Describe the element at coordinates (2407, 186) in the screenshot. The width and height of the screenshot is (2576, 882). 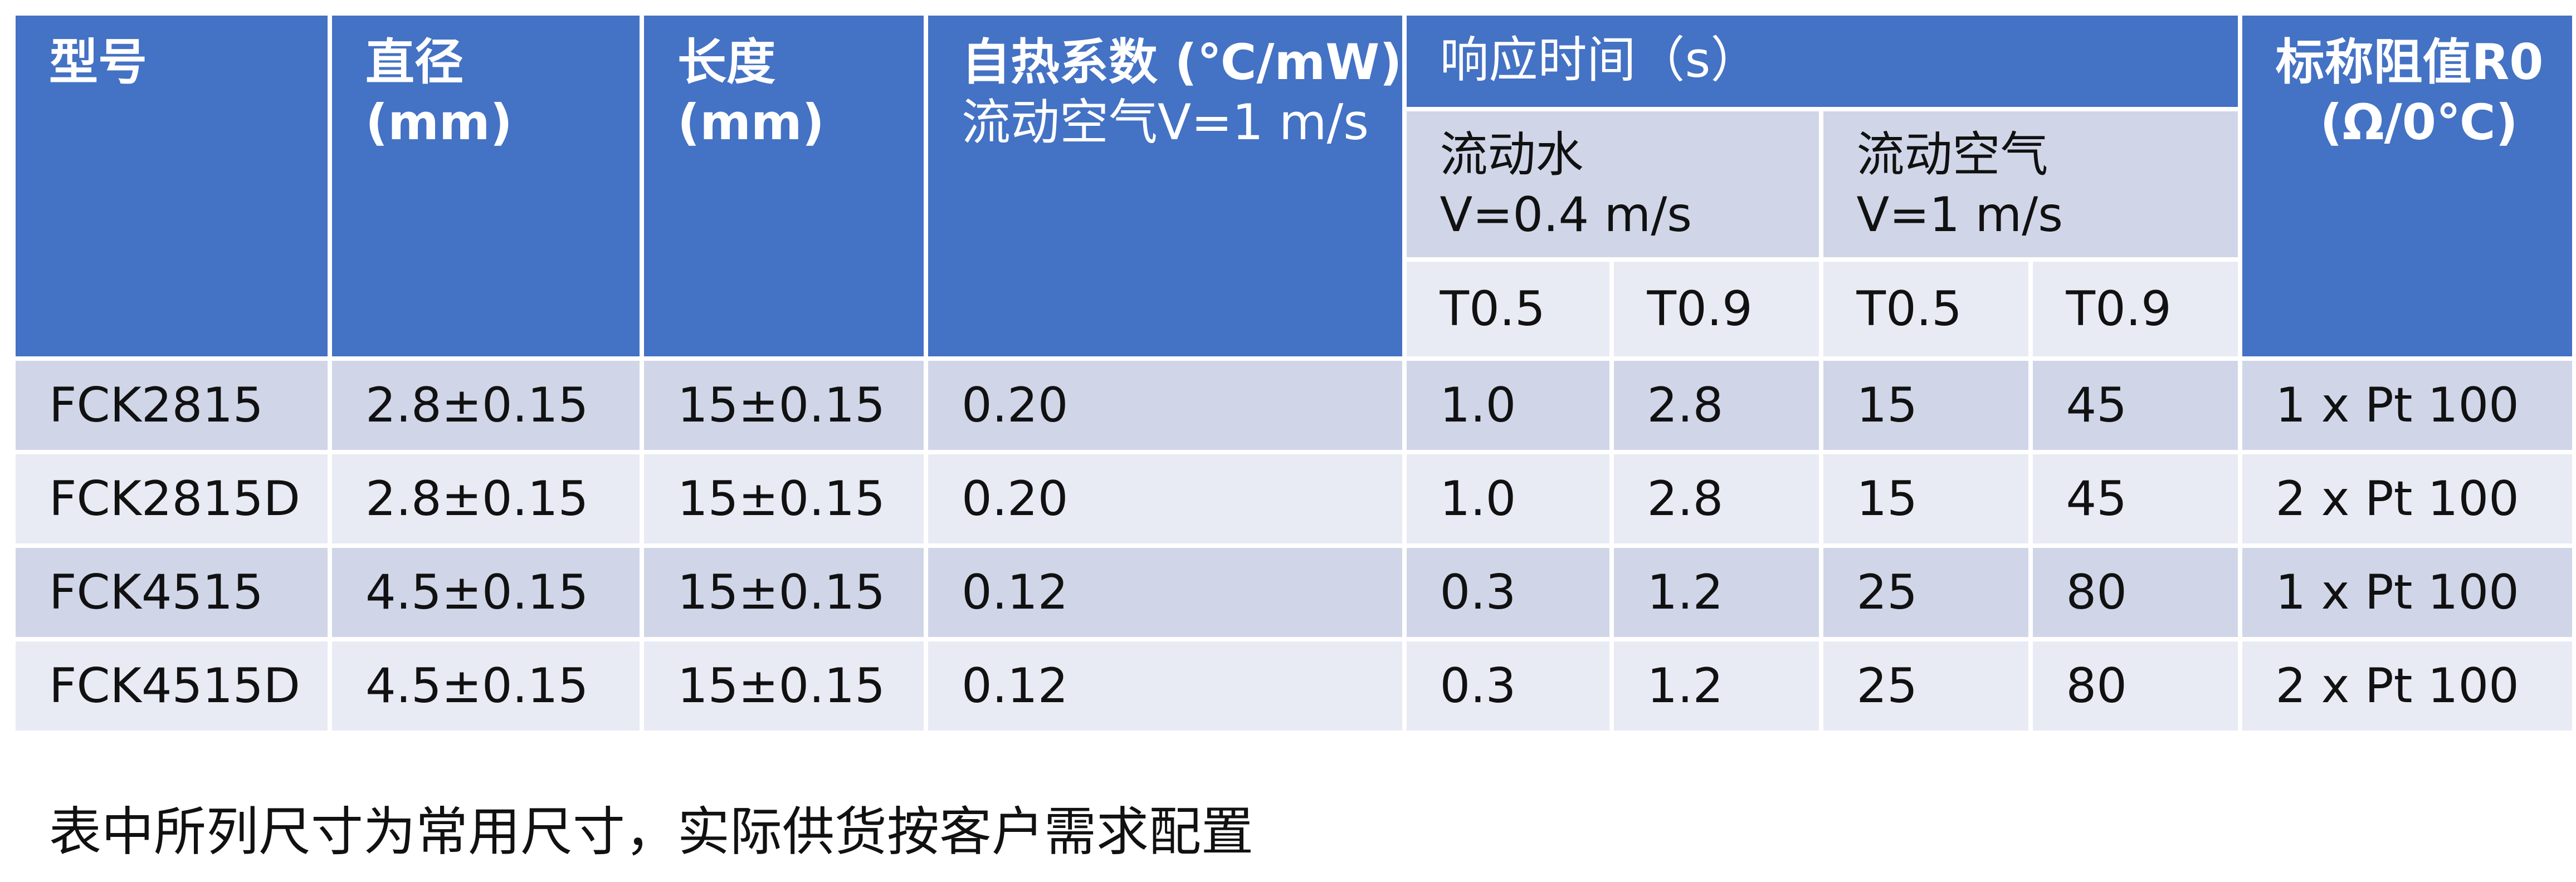
I see `header-nominal-resistance: 标称阻值R0 (Ω/0℃)` at that location.